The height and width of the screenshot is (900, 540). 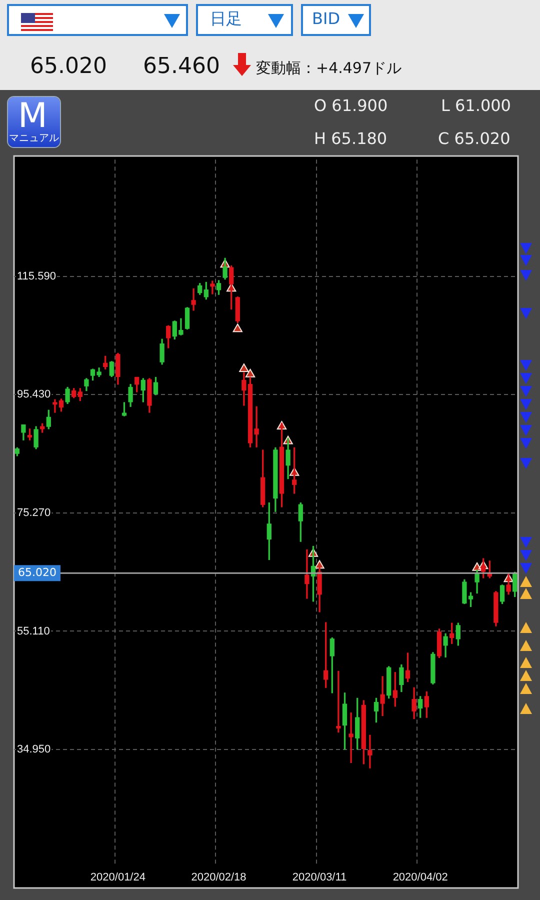 What do you see at coordinates (476, 105) in the screenshot?
I see `text: L 61.000` at bounding box center [476, 105].